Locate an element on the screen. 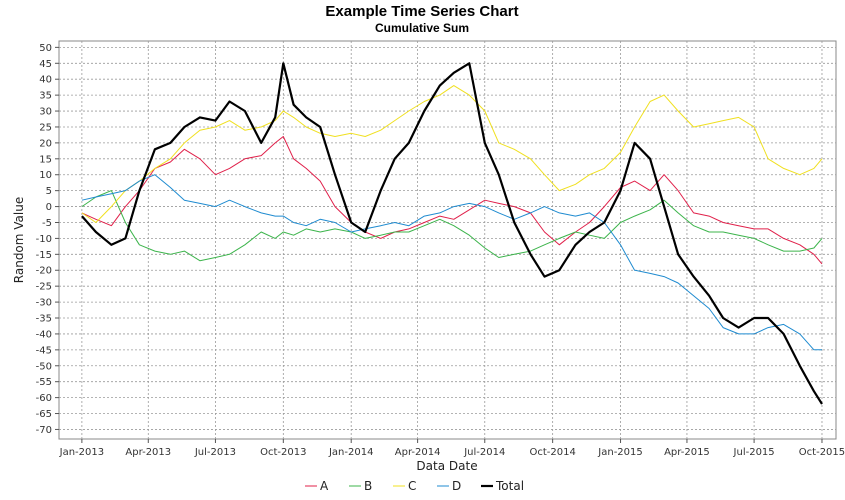 This screenshot has width=845, height=500. legend-item-total: Total is located at coordinates (502, 486).